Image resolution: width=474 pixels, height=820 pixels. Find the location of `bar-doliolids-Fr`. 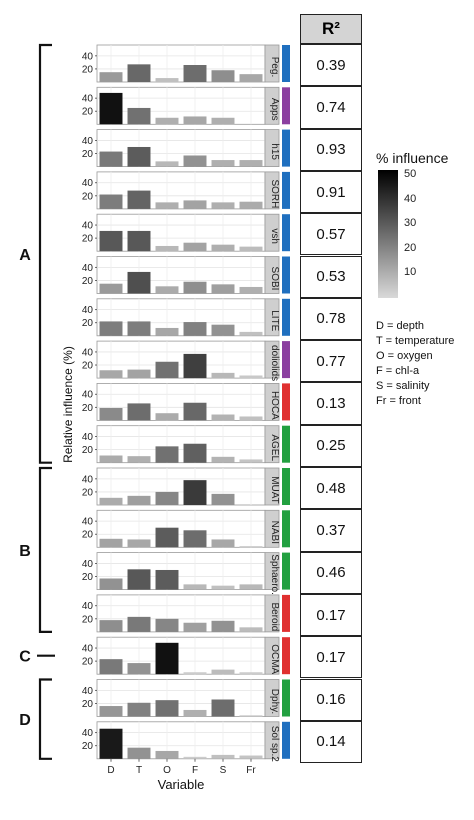

bar-doliolids-Fr is located at coordinates (251, 377).